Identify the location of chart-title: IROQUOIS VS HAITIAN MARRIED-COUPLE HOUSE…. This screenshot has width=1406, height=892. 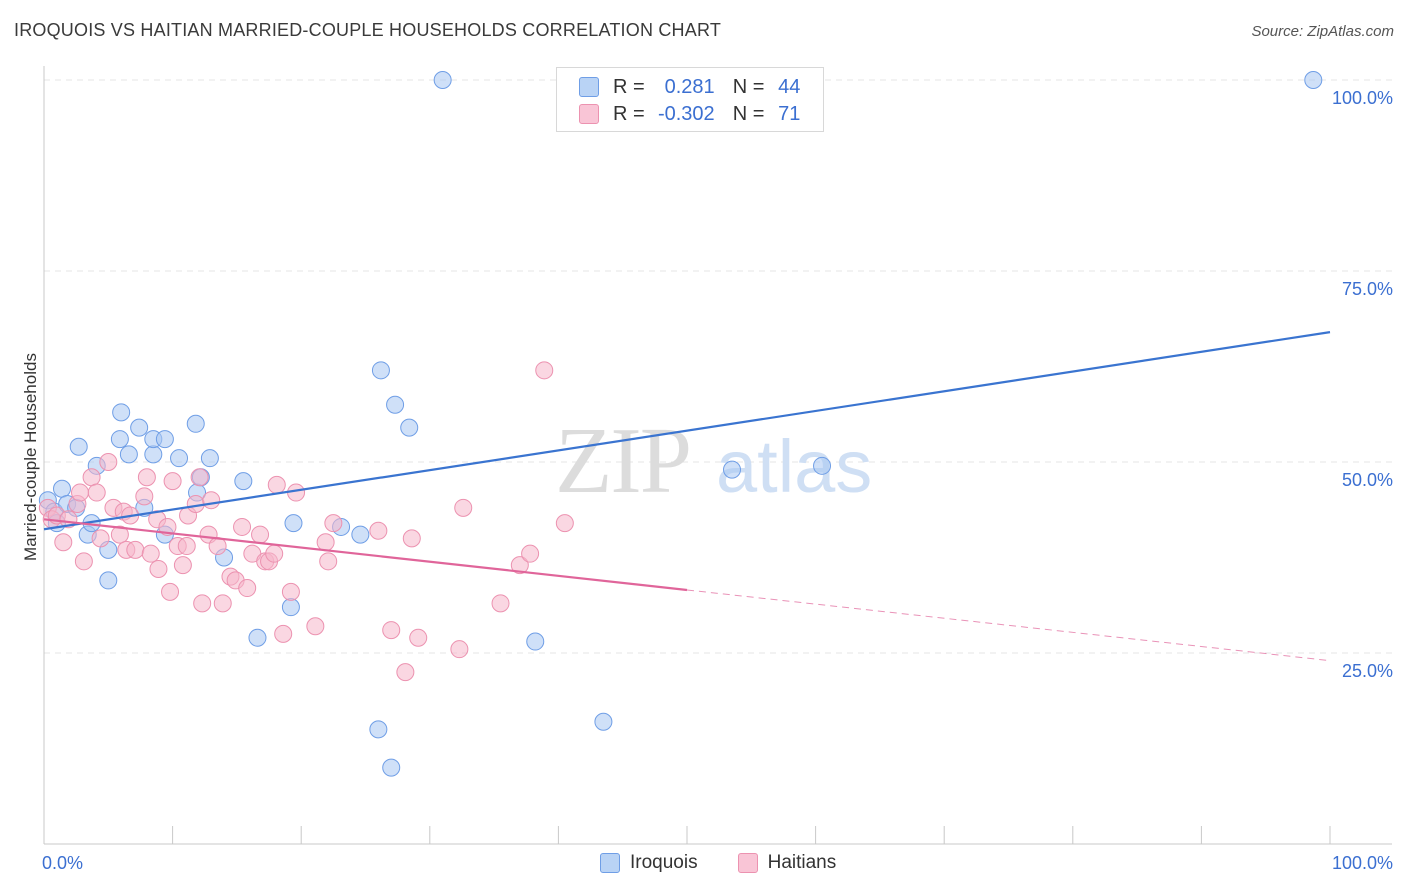
(368, 30).